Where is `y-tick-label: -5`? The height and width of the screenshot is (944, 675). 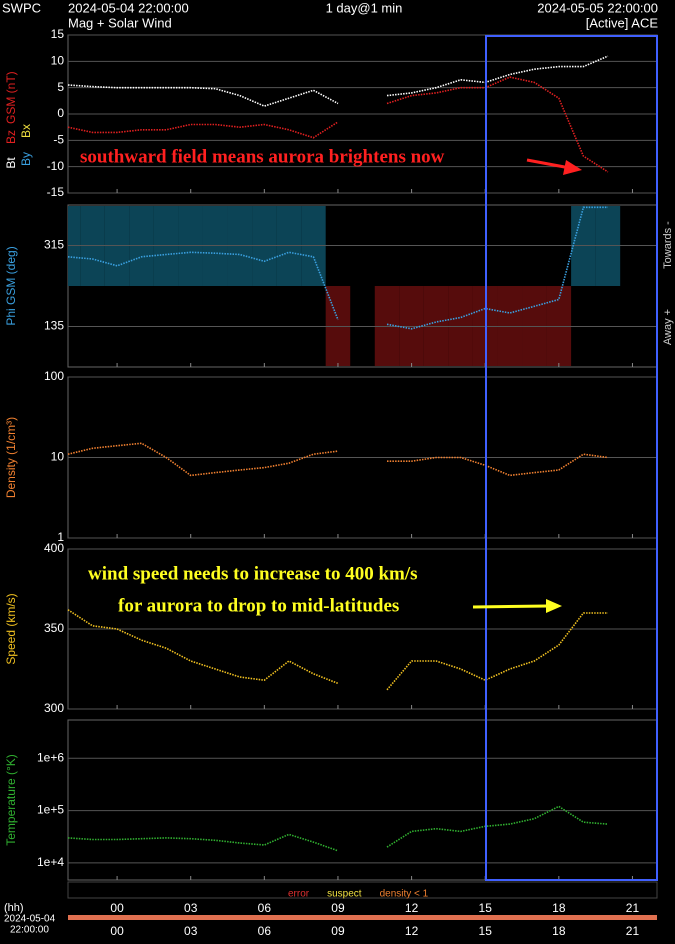 y-tick-label: -5 is located at coordinates (58, 140).